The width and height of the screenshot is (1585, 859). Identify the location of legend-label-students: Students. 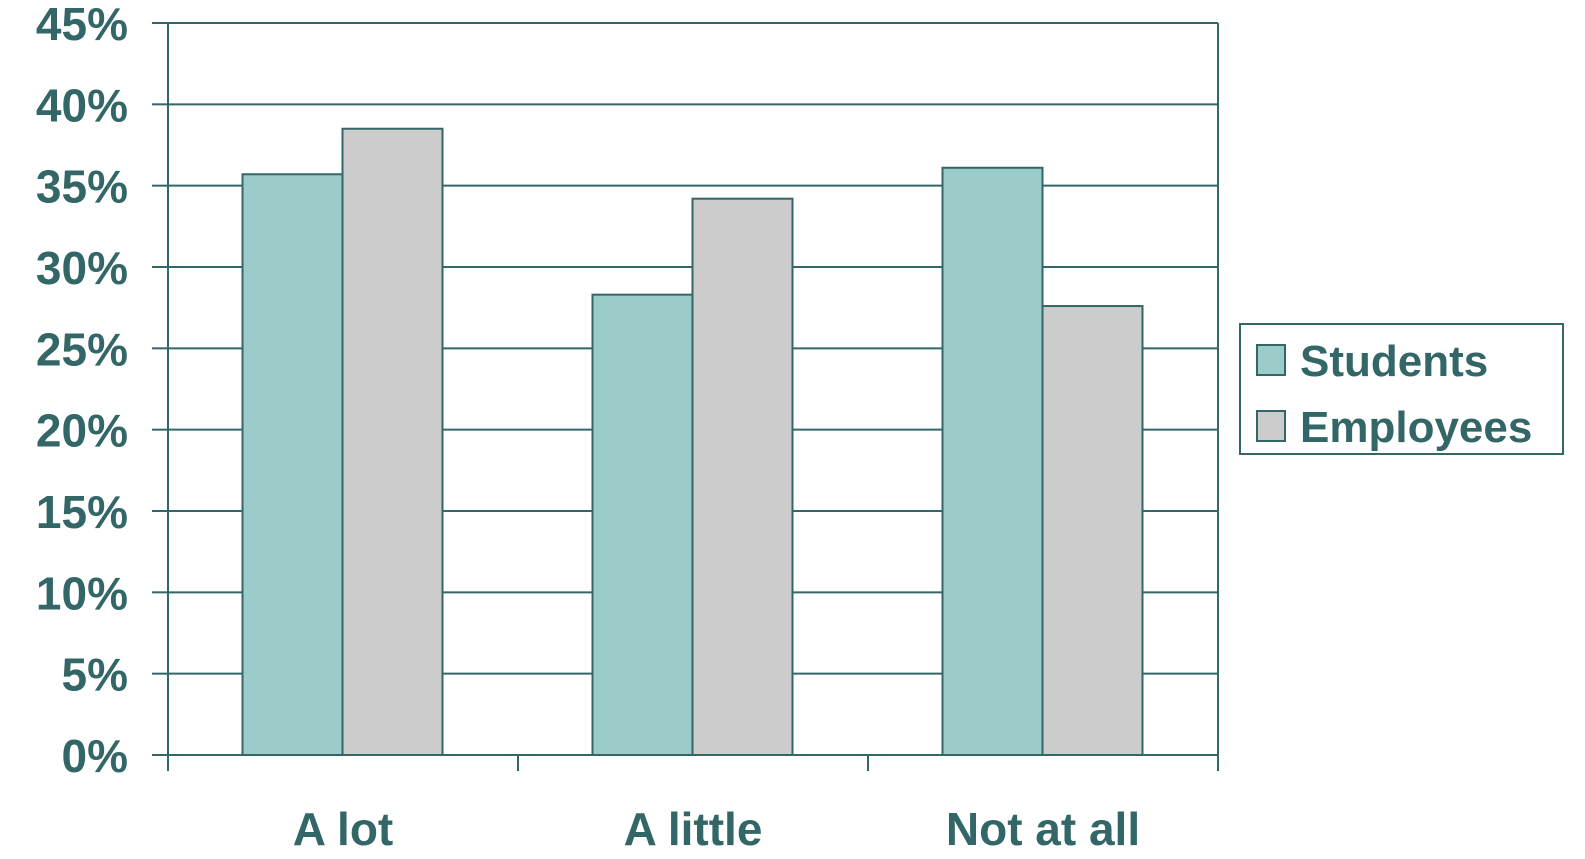
(1394, 361).